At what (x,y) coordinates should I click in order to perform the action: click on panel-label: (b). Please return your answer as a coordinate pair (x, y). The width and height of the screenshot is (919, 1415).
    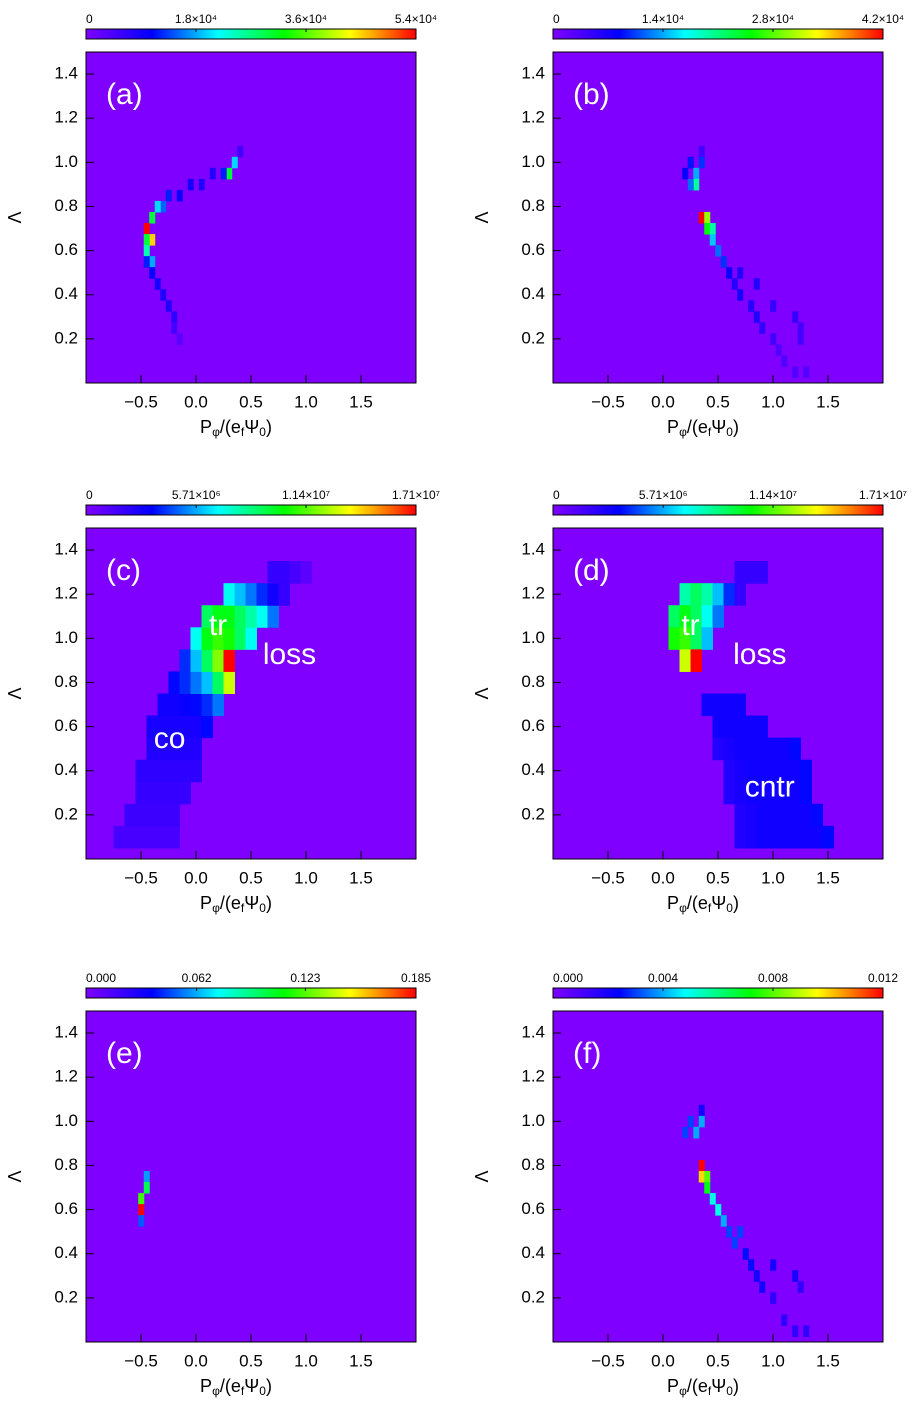
    Looking at the image, I should click on (591, 94).